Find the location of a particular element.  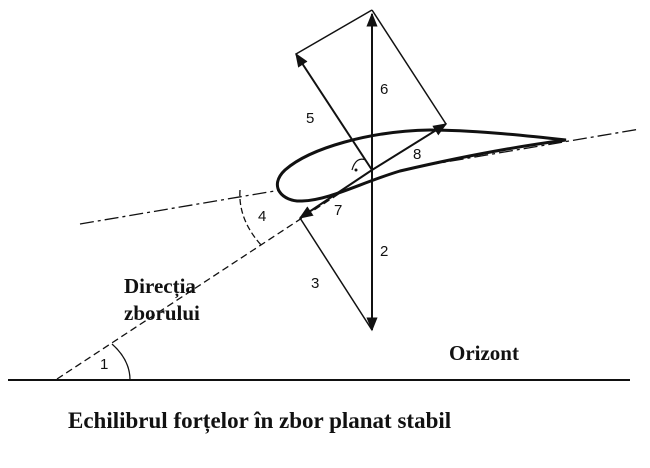

label-3: 3 is located at coordinates (315, 283).